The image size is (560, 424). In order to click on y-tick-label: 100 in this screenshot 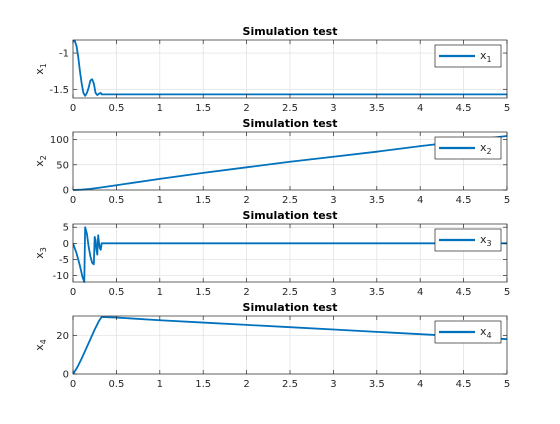, I will do `click(59, 140)`.